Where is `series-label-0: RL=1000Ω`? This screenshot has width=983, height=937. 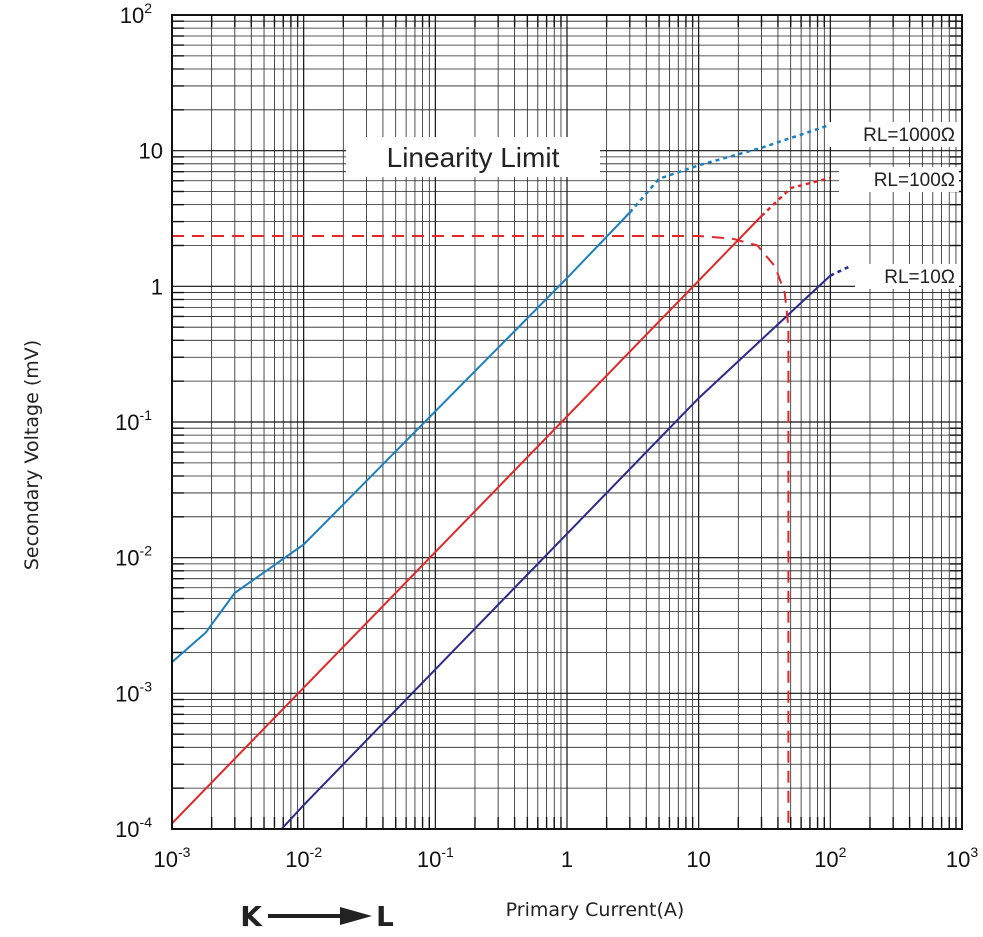
series-label-0: RL=1000Ω is located at coordinates (909, 135).